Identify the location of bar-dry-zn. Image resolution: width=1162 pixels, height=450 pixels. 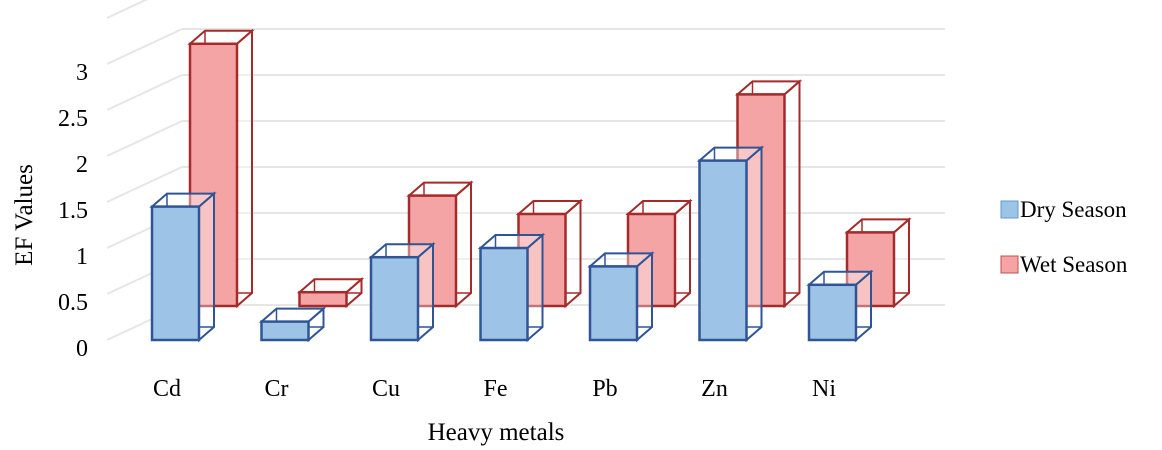
(730, 244).